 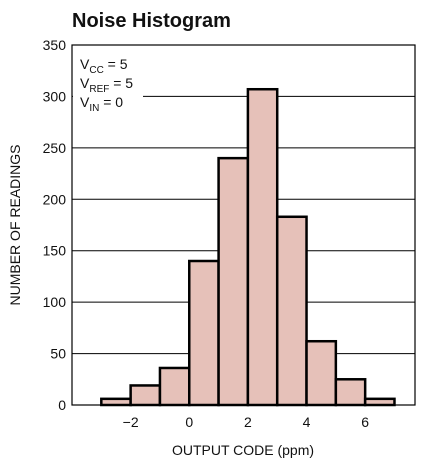 What do you see at coordinates (55, 251) in the screenshot?
I see `y-tick-label: 150` at bounding box center [55, 251].